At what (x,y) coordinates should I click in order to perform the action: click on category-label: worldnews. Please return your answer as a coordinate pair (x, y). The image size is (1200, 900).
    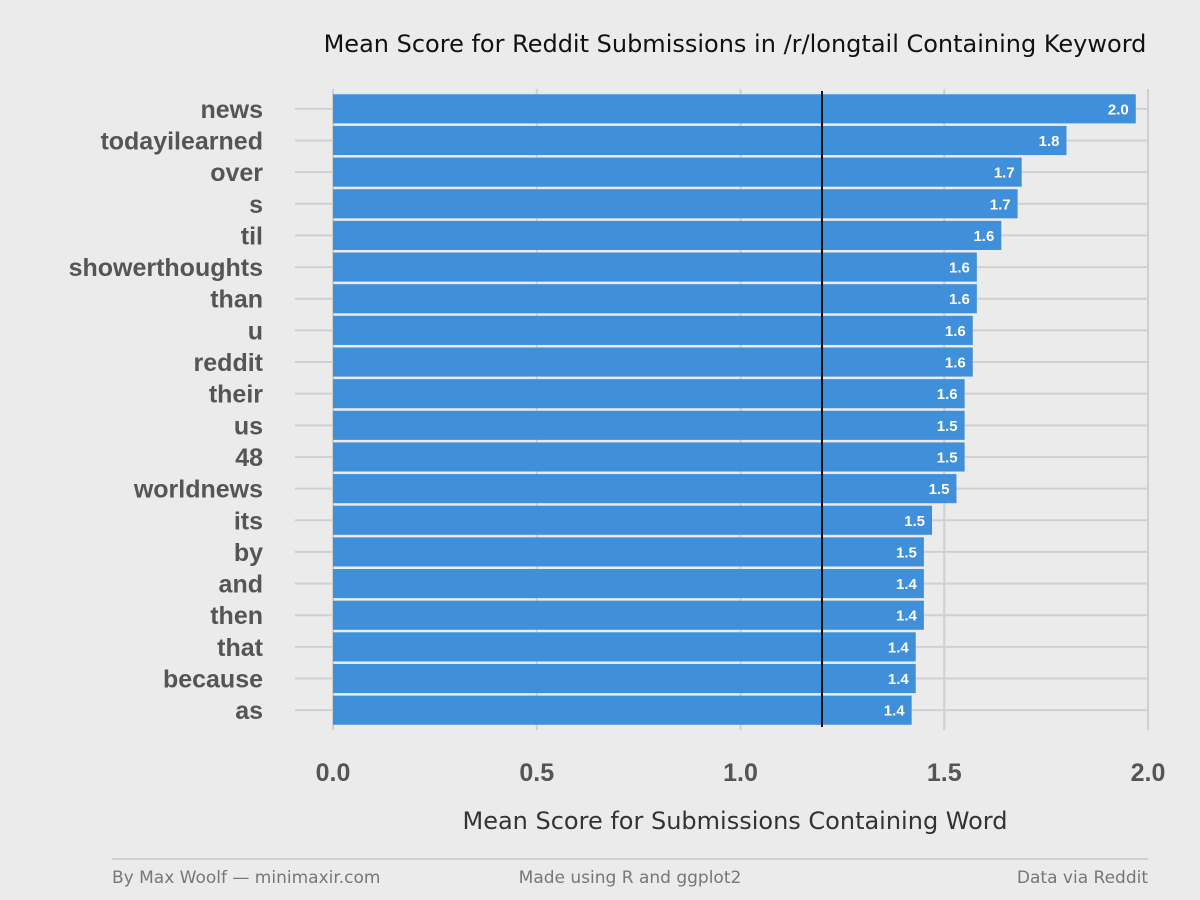
    Looking at the image, I should click on (198, 490).